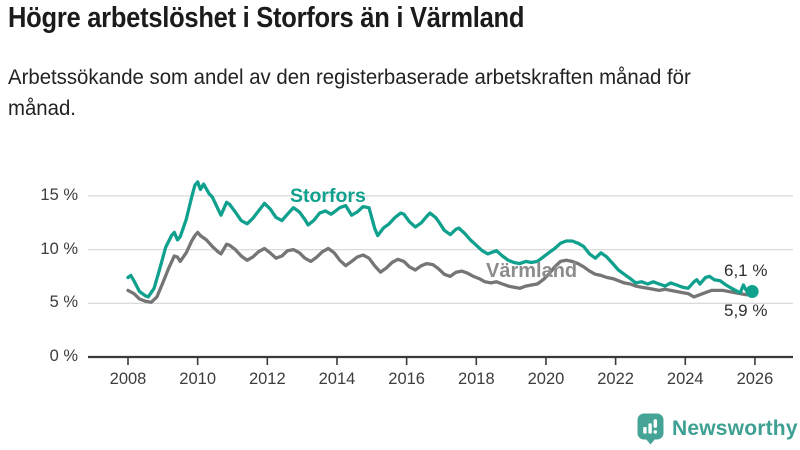  Describe the element at coordinates (337, 379) in the screenshot. I see `x-axis-label: 2014` at that location.